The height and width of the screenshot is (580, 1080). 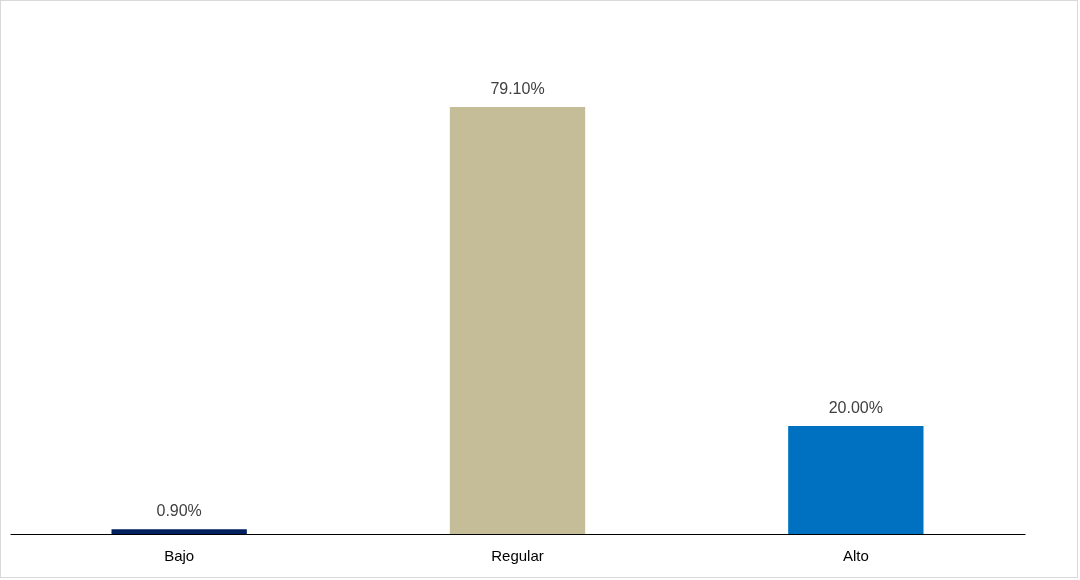 What do you see at coordinates (855, 408) in the screenshot?
I see `data-label: 20.00%` at bounding box center [855, 408].